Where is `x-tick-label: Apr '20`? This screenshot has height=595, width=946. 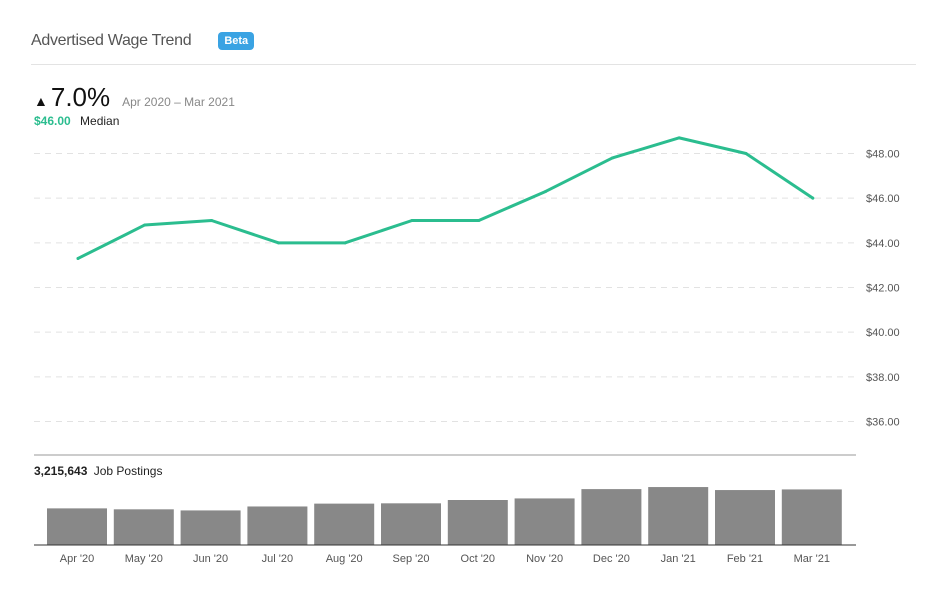
x-tick-label: Apr '20 is located at coordinates (77, 559).